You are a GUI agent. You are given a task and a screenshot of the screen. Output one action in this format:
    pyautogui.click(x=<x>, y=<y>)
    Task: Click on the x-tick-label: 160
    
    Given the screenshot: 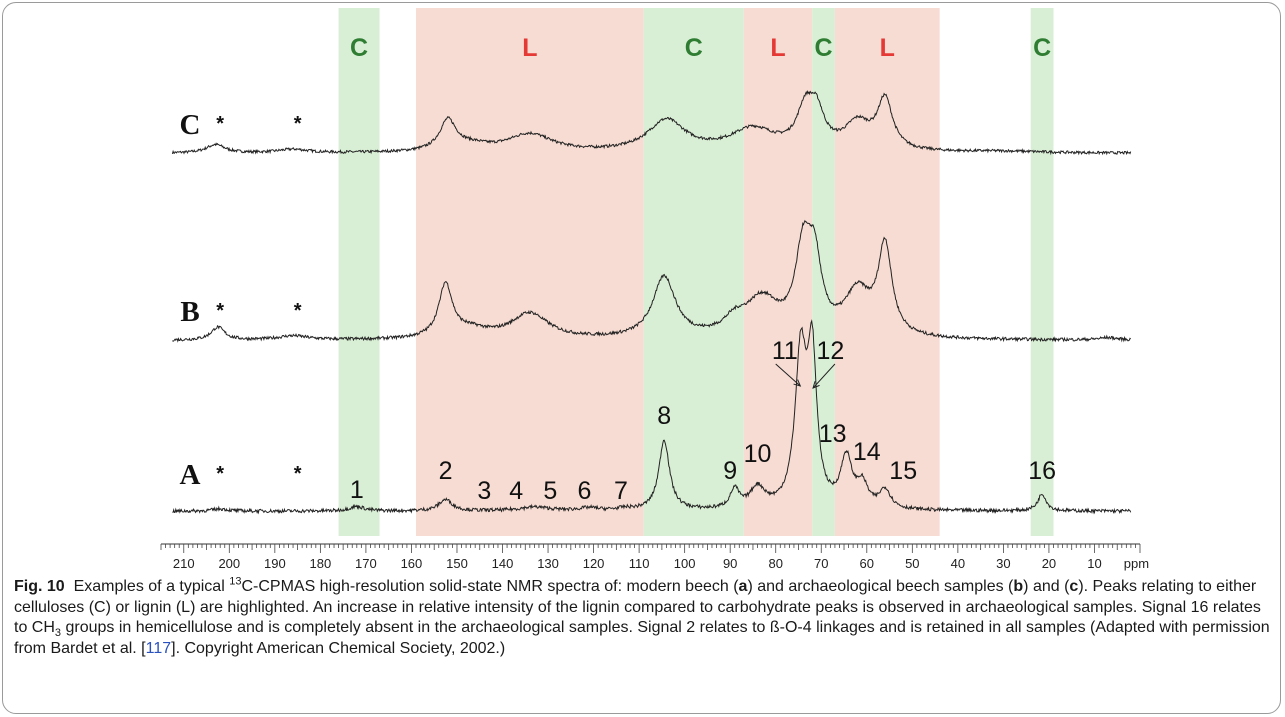 What is the action you would take?
    pyautogui.click(x=412, y=563)
    